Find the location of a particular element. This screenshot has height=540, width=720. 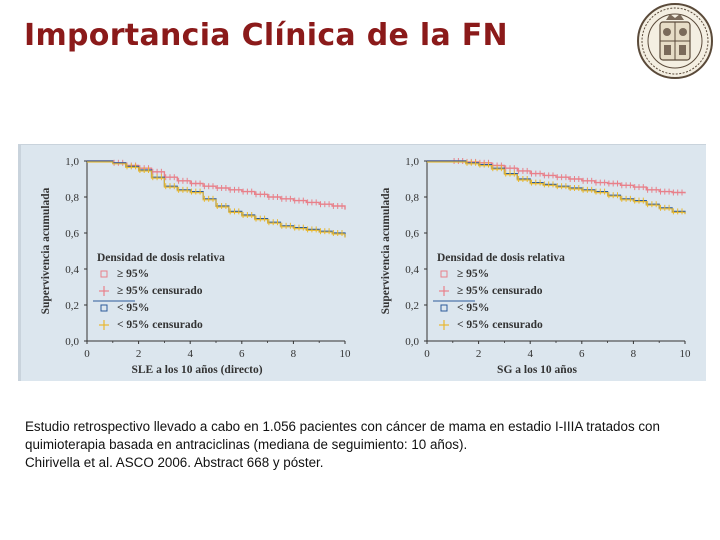

series-line-lt95 is located at coordinates (216, 198).